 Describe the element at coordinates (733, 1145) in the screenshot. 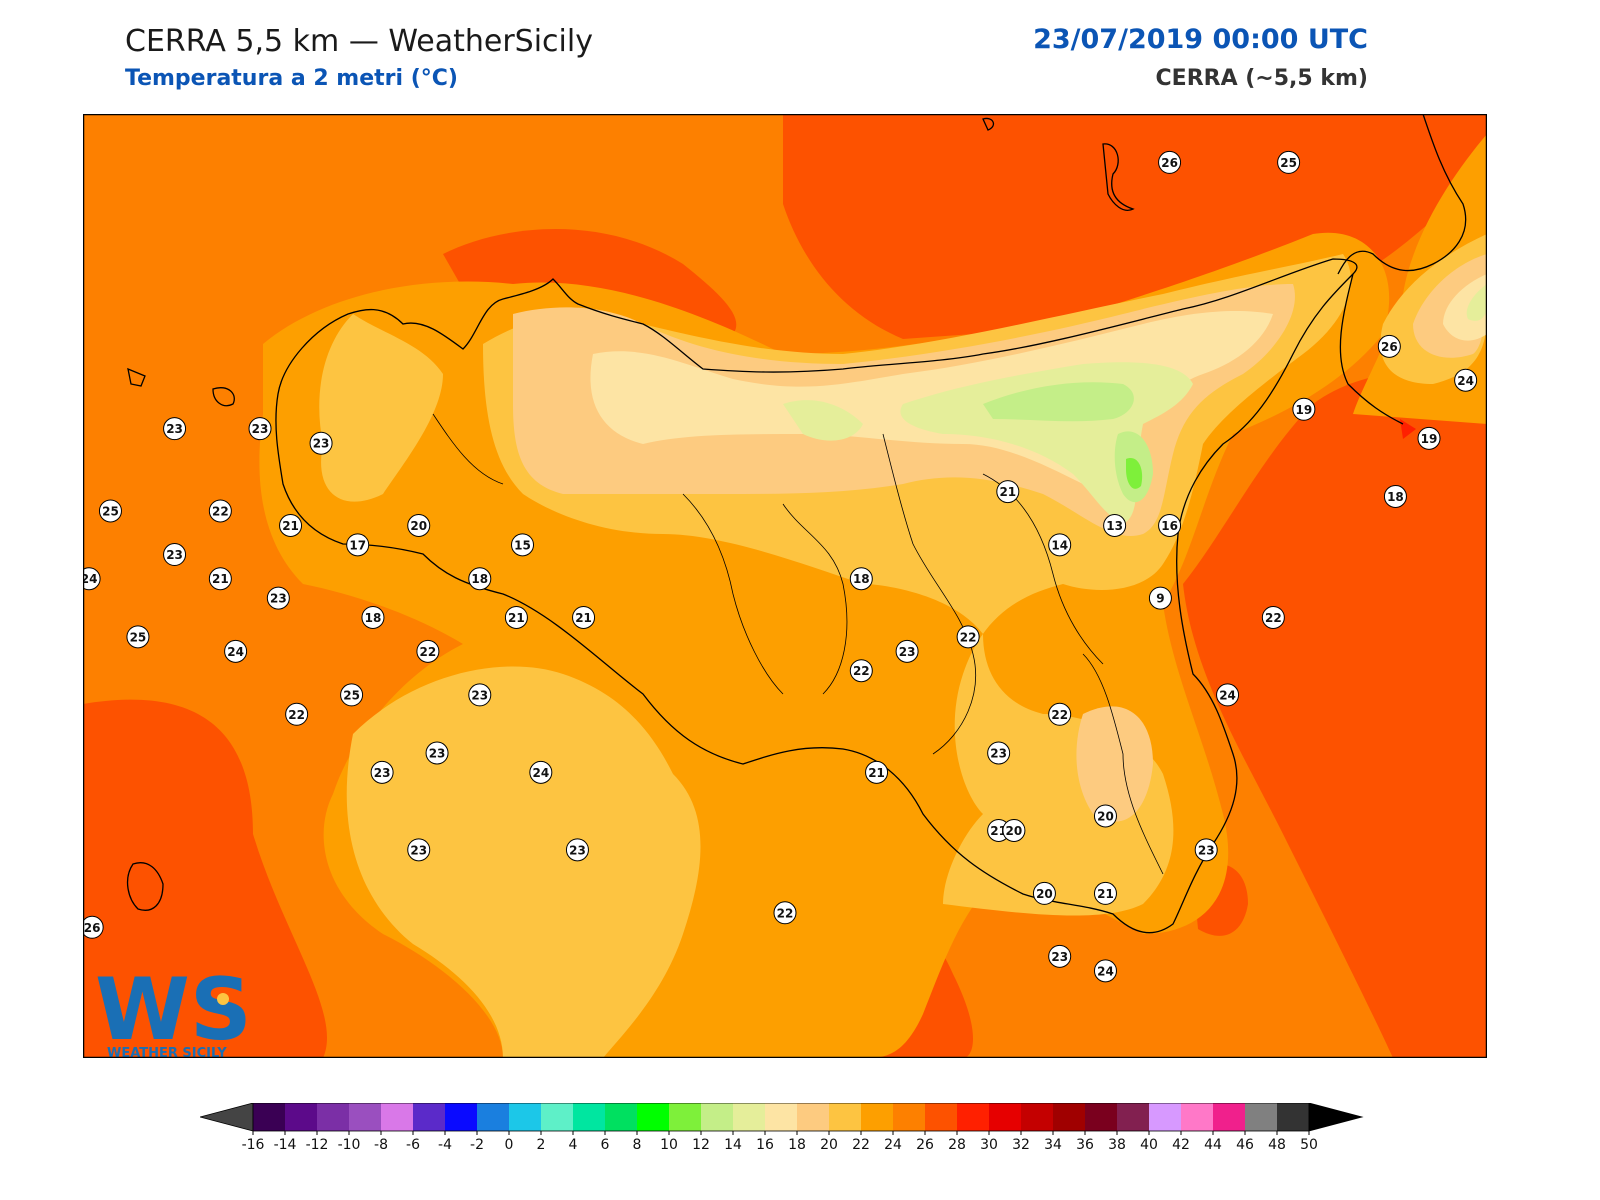

I see `colorbar-tick-label: 14` at that location.